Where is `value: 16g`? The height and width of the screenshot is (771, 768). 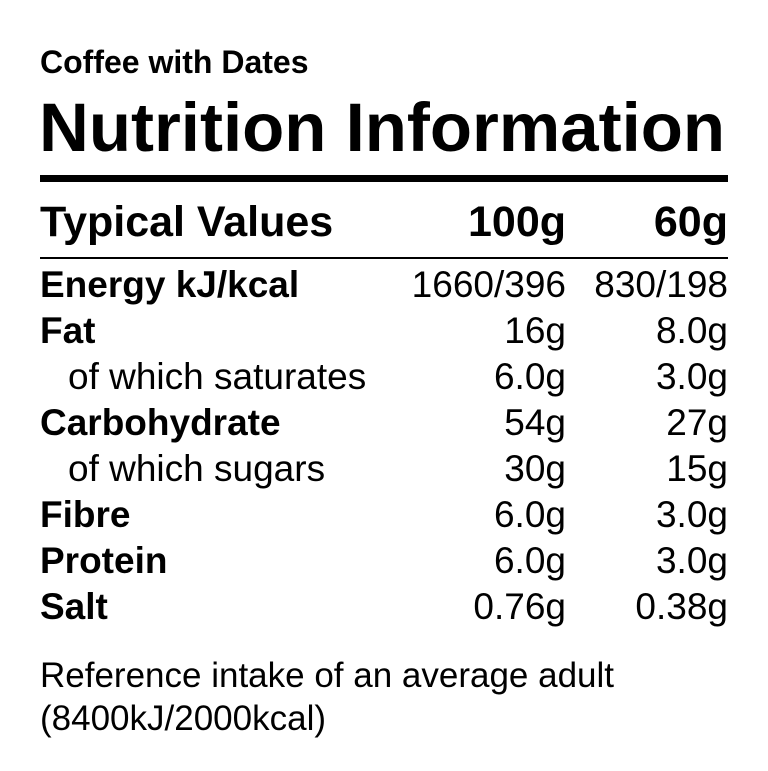
value: 16g is located at coordinates (535, 330).